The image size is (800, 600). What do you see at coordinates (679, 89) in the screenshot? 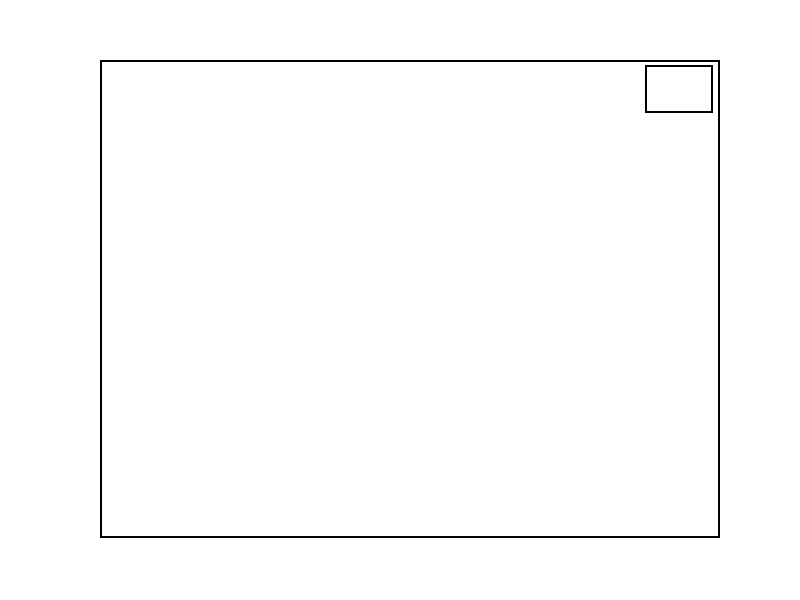
I see `legend` at bounding box center [679, 89].